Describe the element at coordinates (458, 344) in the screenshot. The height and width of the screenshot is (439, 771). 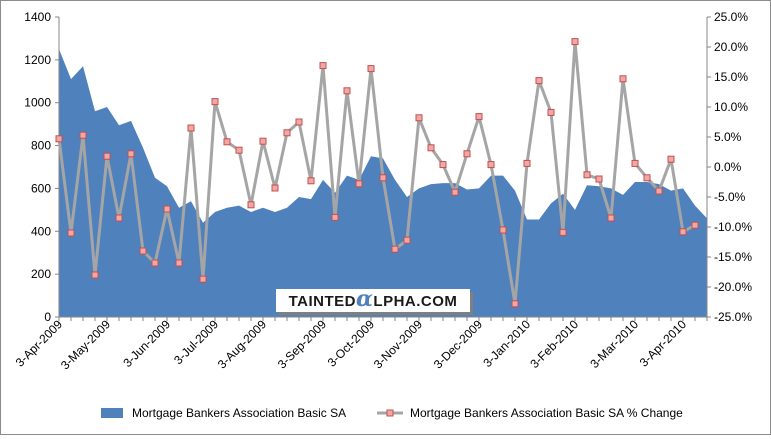
I see `x-tick-label: 3-Dec-2009` at that location.